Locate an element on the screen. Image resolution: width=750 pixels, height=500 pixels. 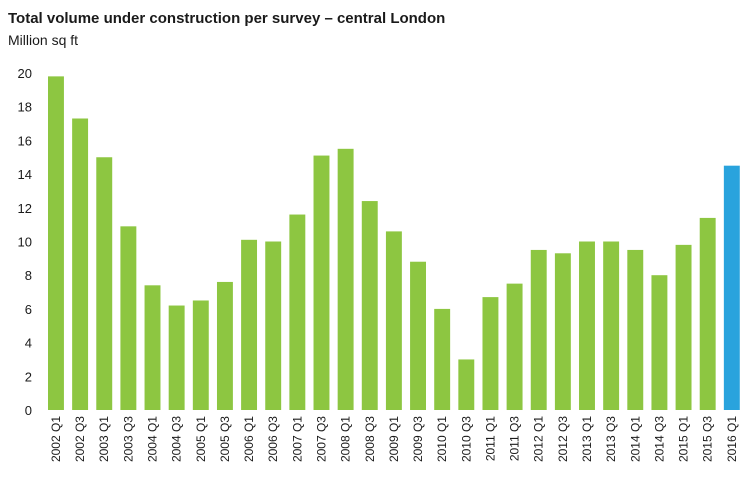
x-tick-label: 2015 Q3 is located at coordinates (708, 439).